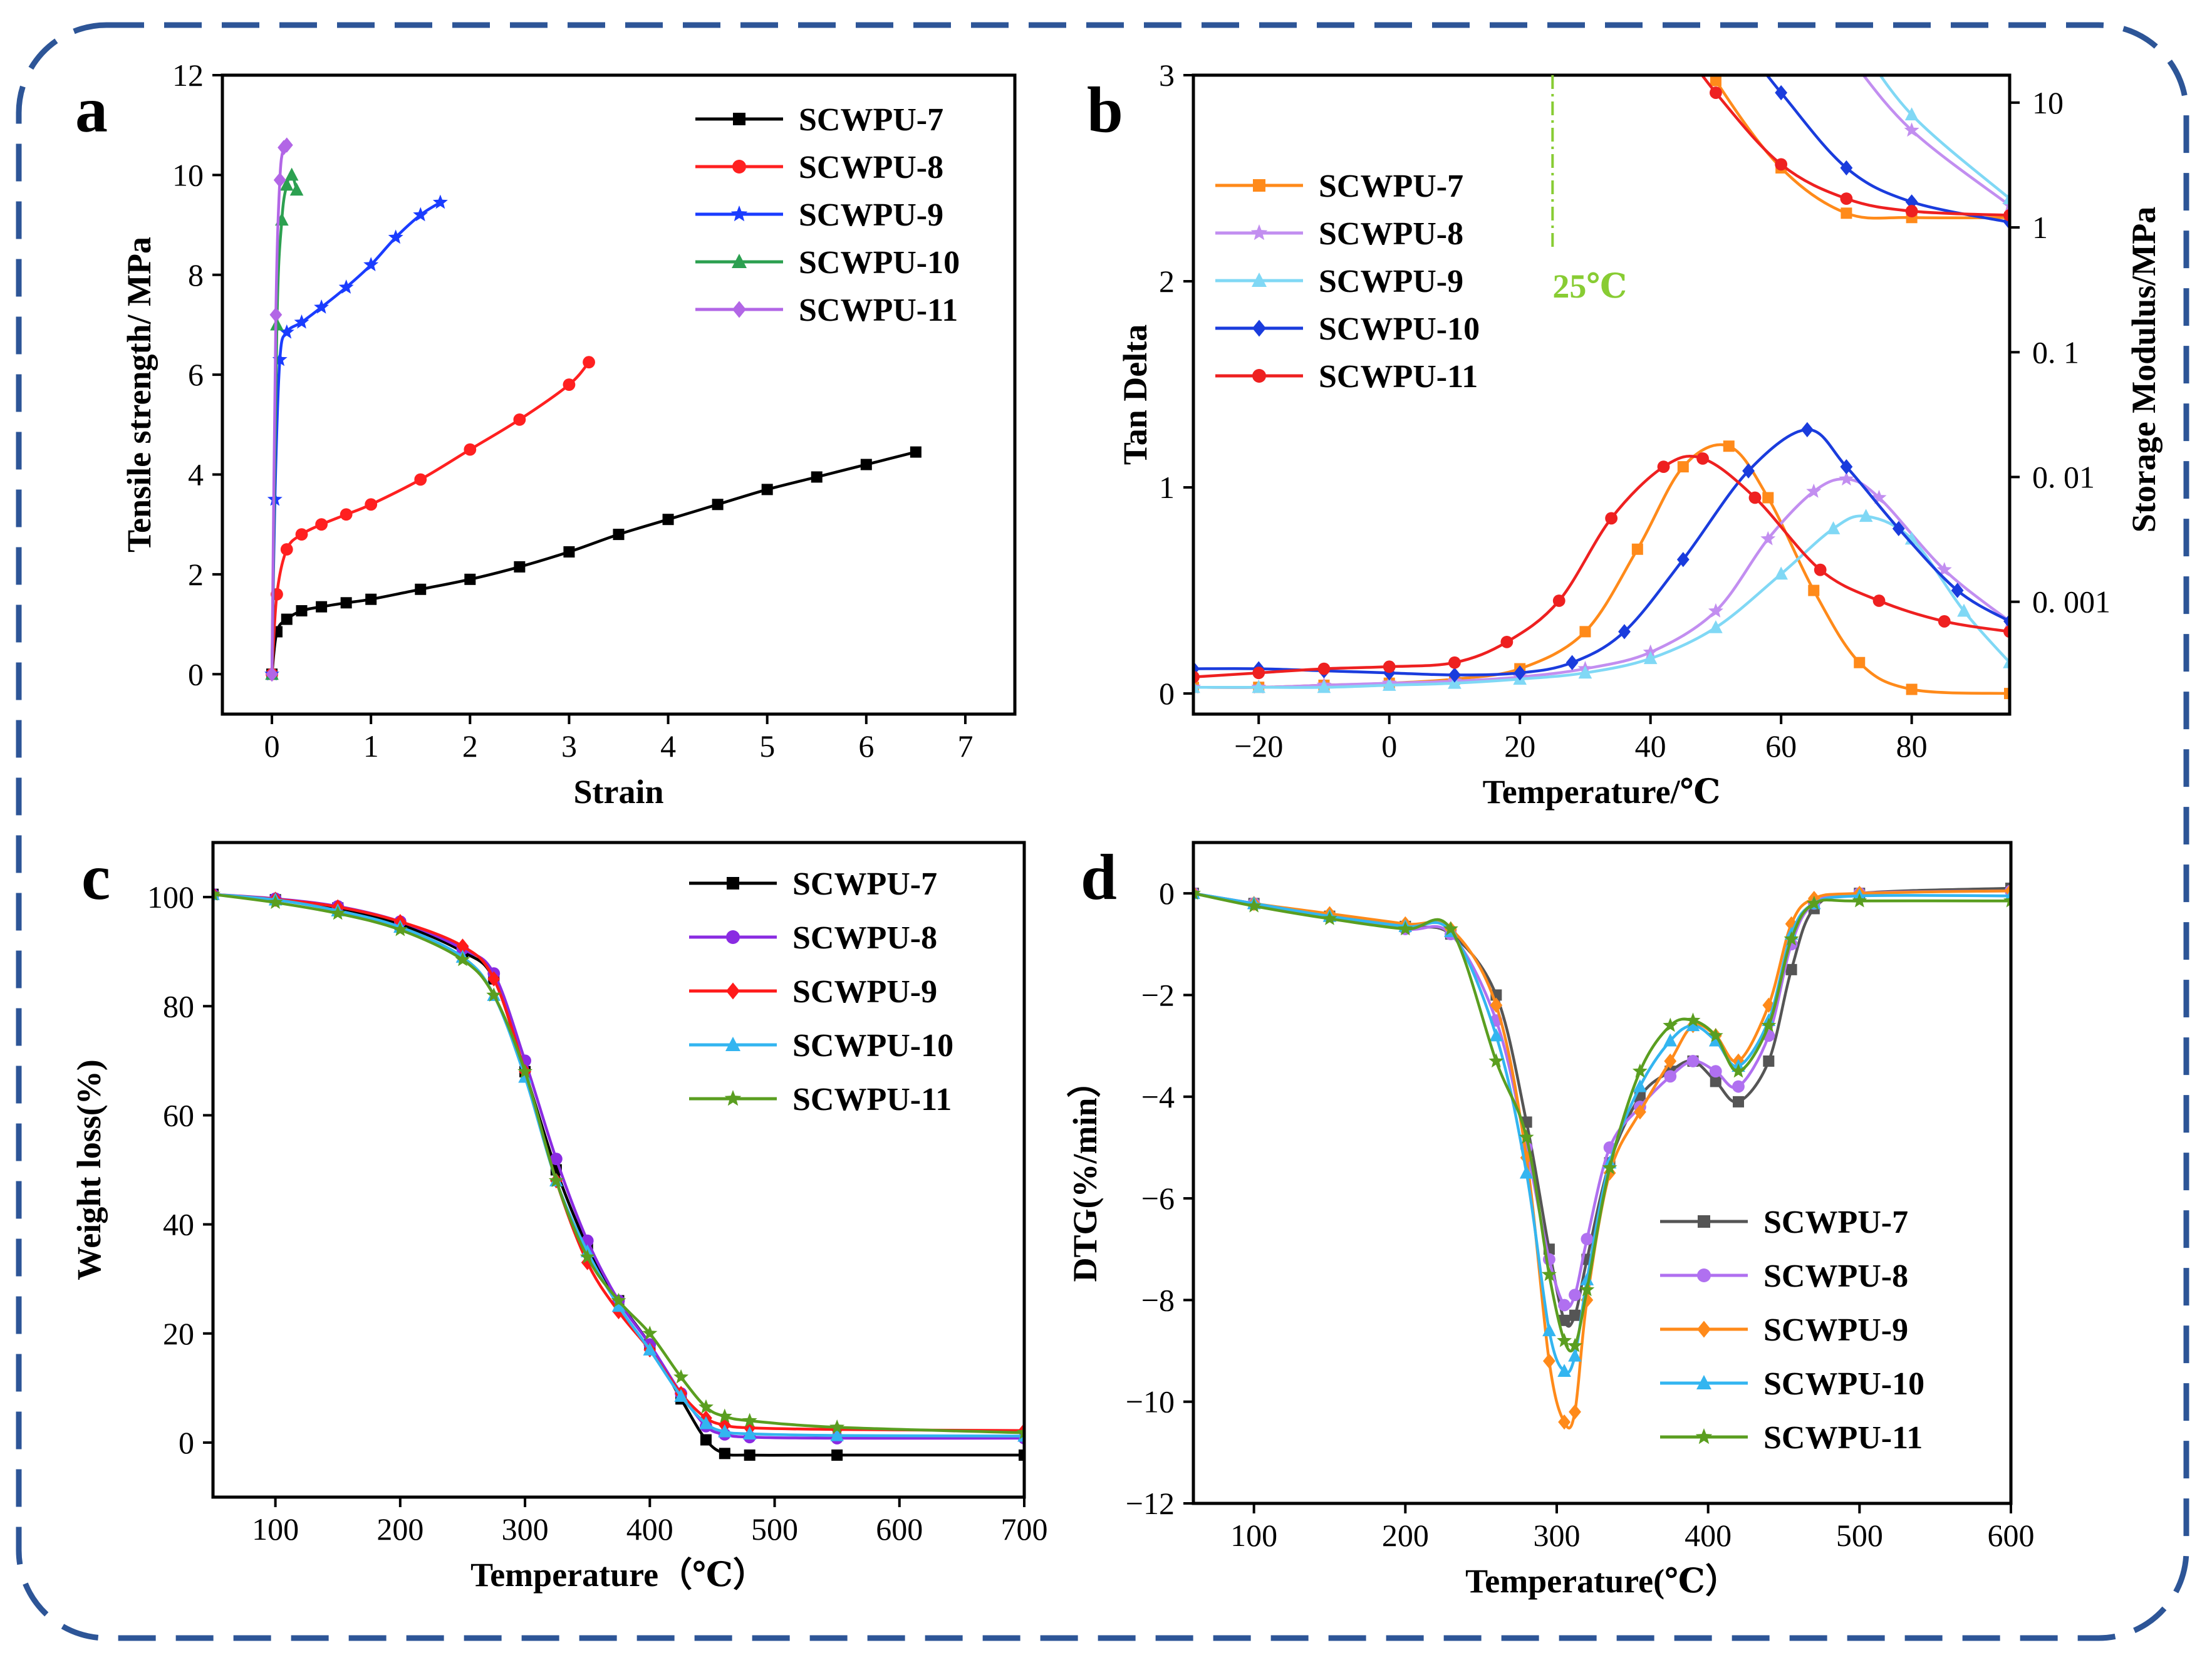  I want to click on y2-tick-label: 0. 1, so click(2055, 352).